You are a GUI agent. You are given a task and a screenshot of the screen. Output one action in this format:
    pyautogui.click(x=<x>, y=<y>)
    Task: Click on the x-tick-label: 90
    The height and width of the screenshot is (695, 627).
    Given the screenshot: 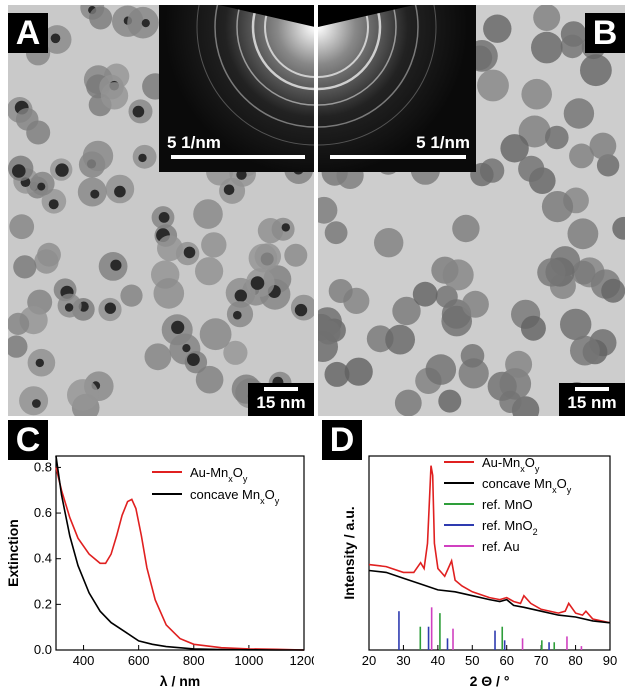 What is the action you would take?
    pyautogui.click(x=610, y=660)
    